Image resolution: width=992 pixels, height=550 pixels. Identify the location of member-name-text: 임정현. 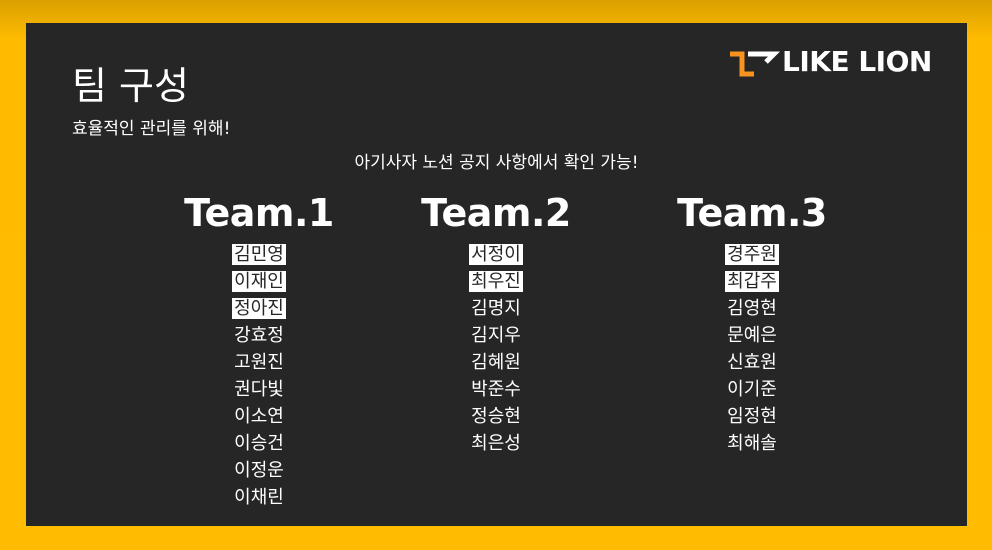
(752, 416).